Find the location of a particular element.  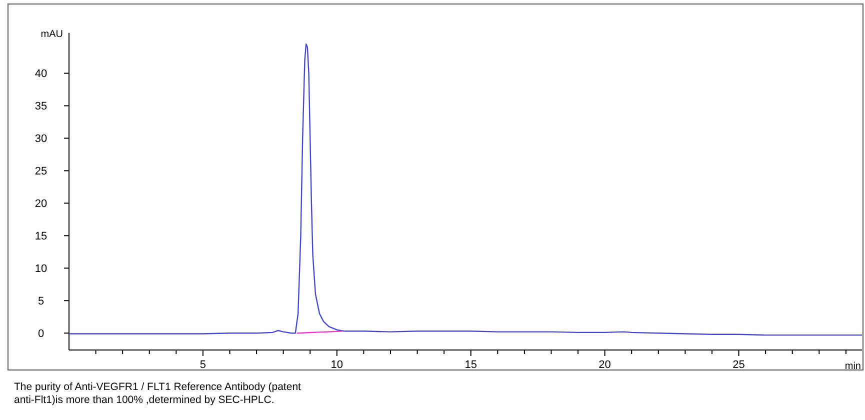

x-axis-title: min is located at coordinates (852, 366).